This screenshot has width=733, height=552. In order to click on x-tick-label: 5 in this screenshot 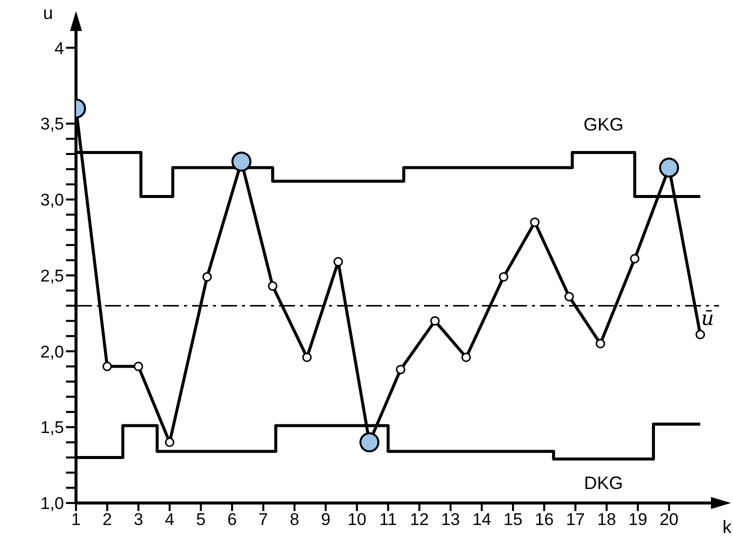, I will do `click(201, 520)`.